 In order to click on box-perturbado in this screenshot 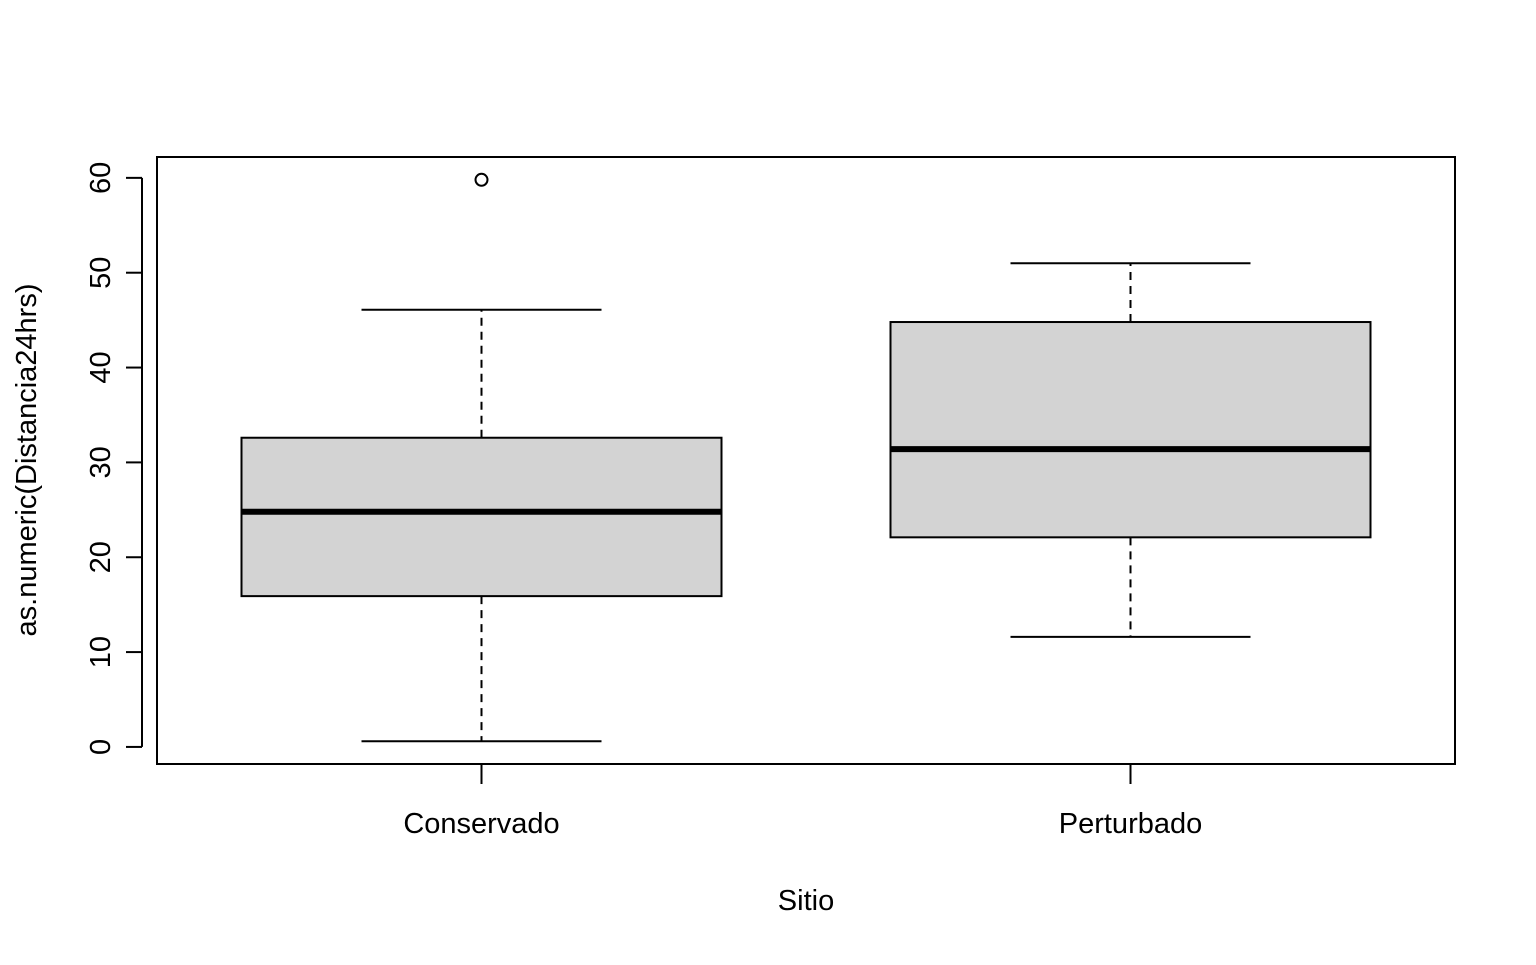, I will do `click(1130, 450)`.